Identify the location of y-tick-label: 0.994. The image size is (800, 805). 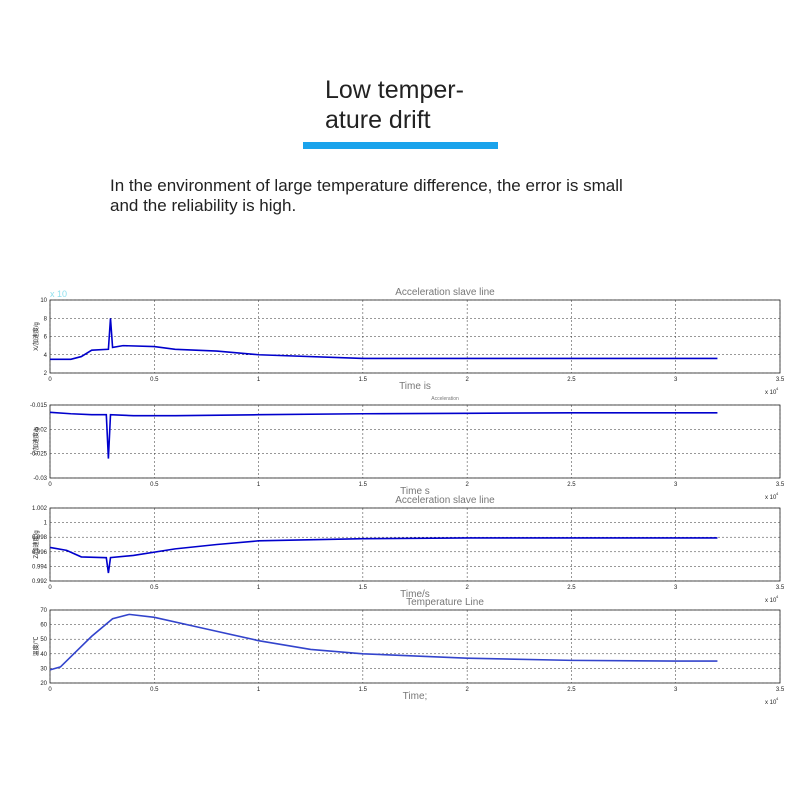
(40, 567).